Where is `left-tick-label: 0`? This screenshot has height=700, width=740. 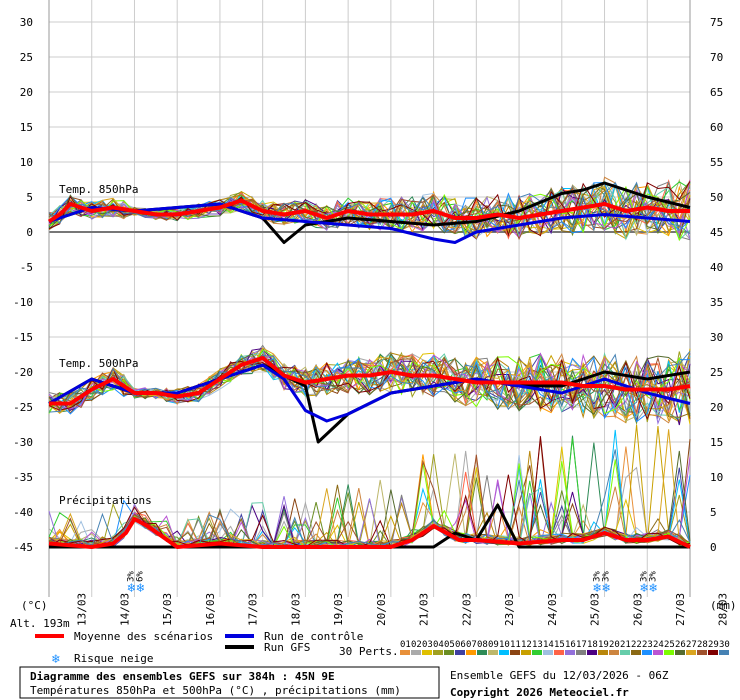 left-tick-label: 0 is located at coordinates (29, 232).